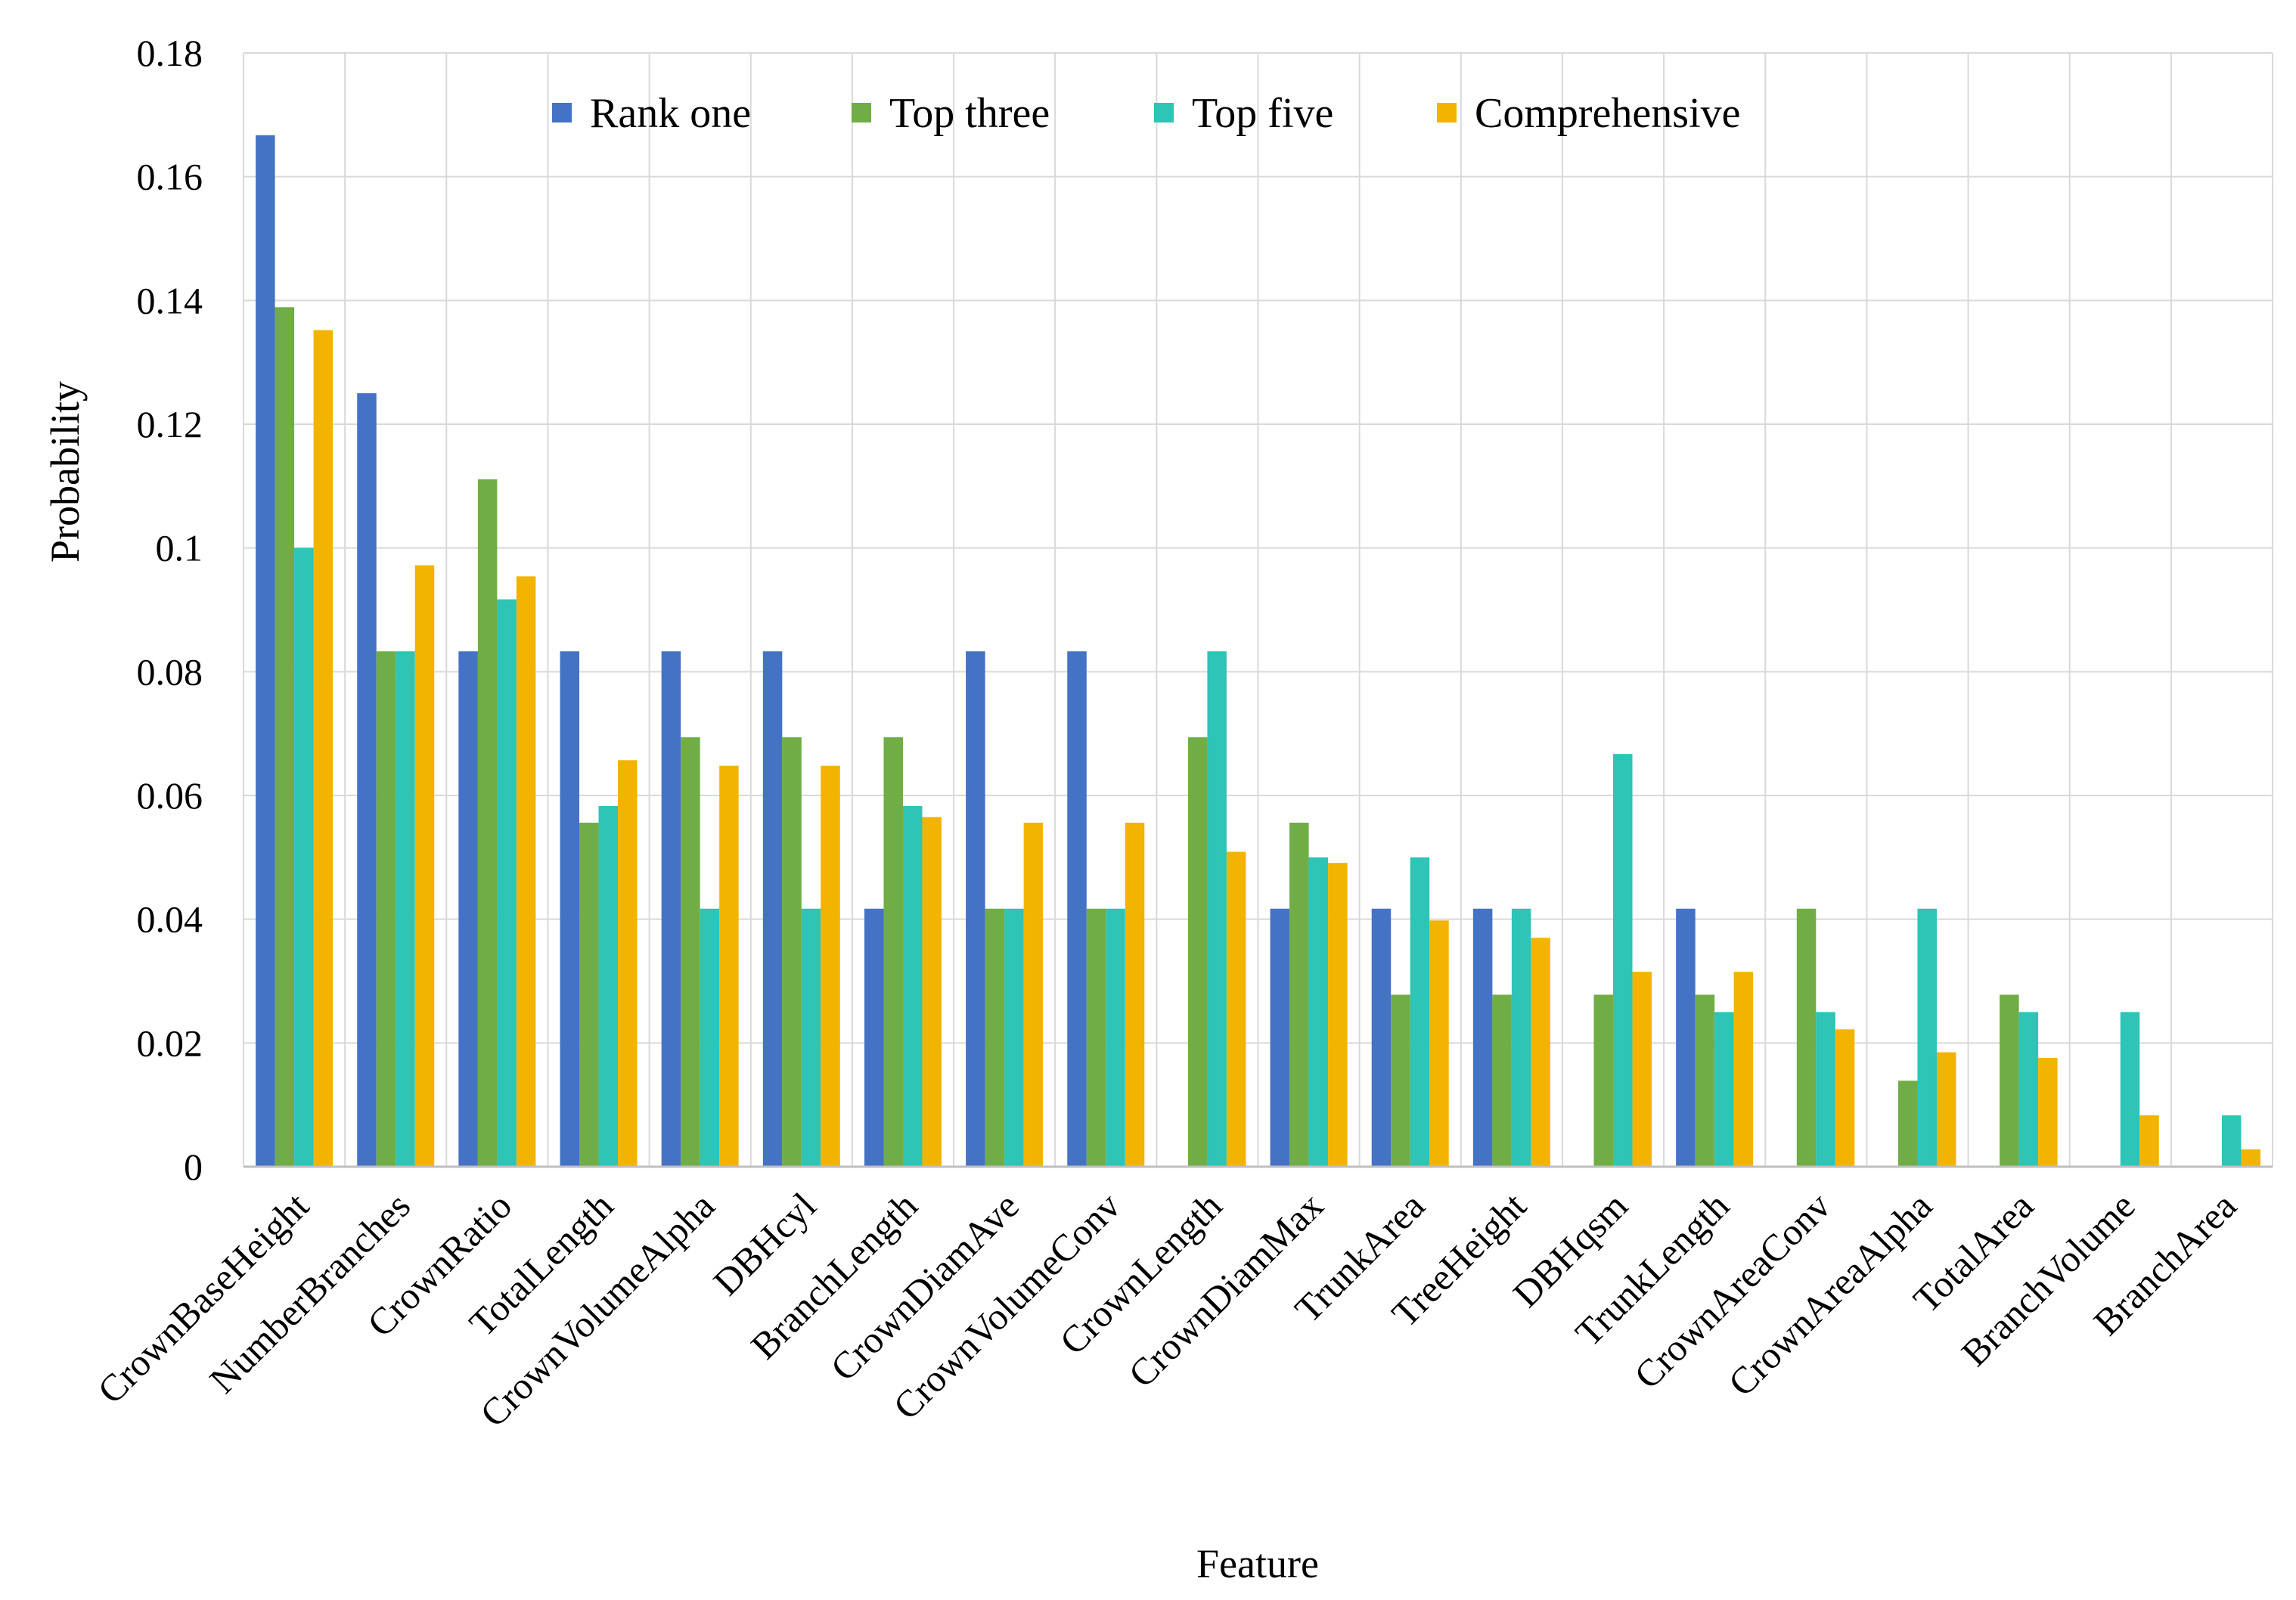 This screenshot has width=2296, height=1600. I want to click on y-tick-label: 0.04, so click(170, 919).